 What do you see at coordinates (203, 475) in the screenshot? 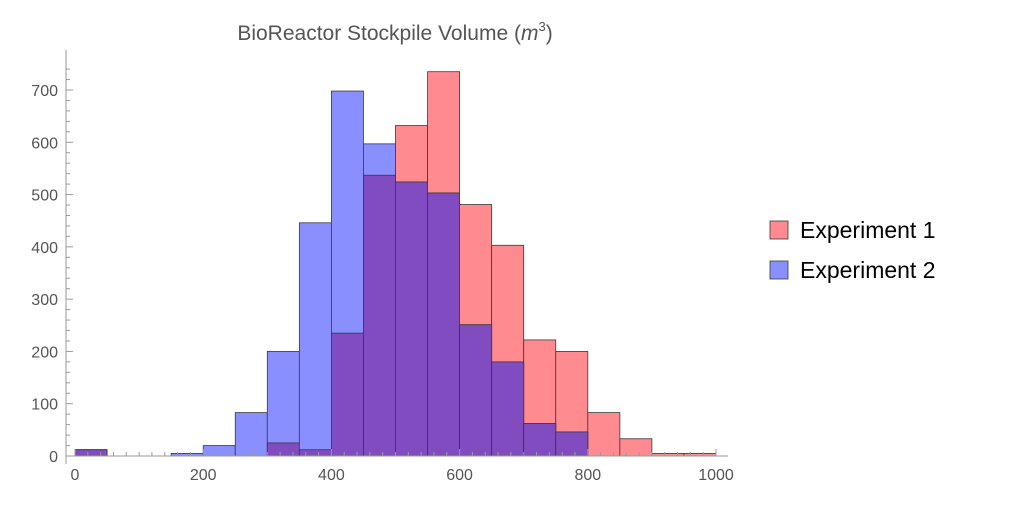
I see `x-tick-label: 200` at bounding box center [203, 475].